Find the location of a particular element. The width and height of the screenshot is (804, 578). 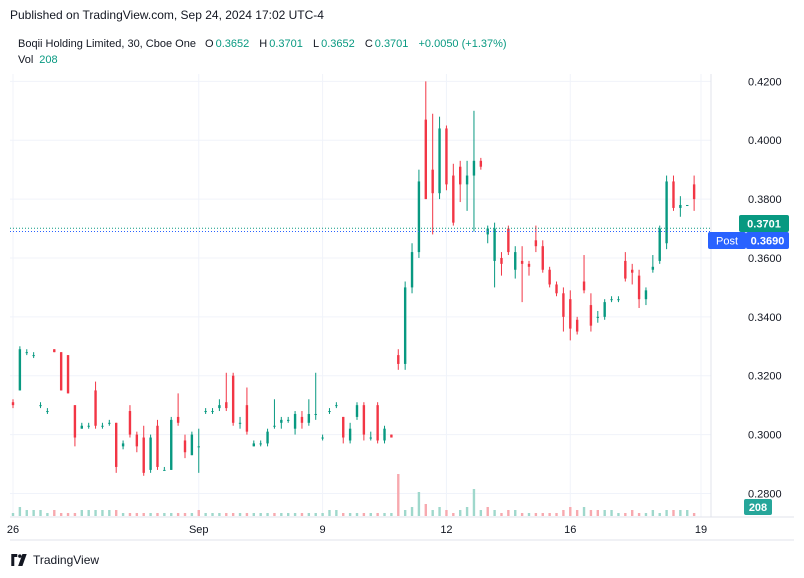

y-tick-label: 0.3400 is located at coordinates (765, 318).